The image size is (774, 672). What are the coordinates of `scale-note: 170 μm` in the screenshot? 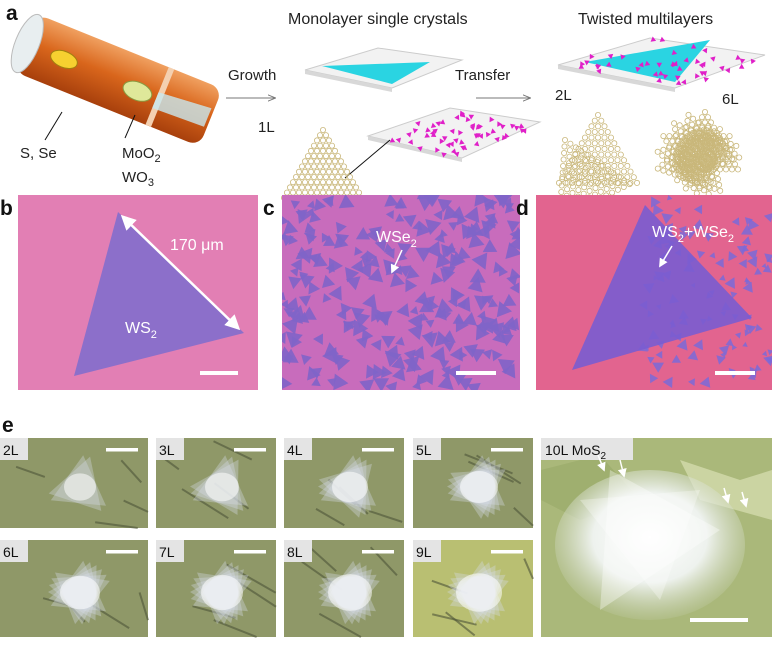 It's located at (197, 245).